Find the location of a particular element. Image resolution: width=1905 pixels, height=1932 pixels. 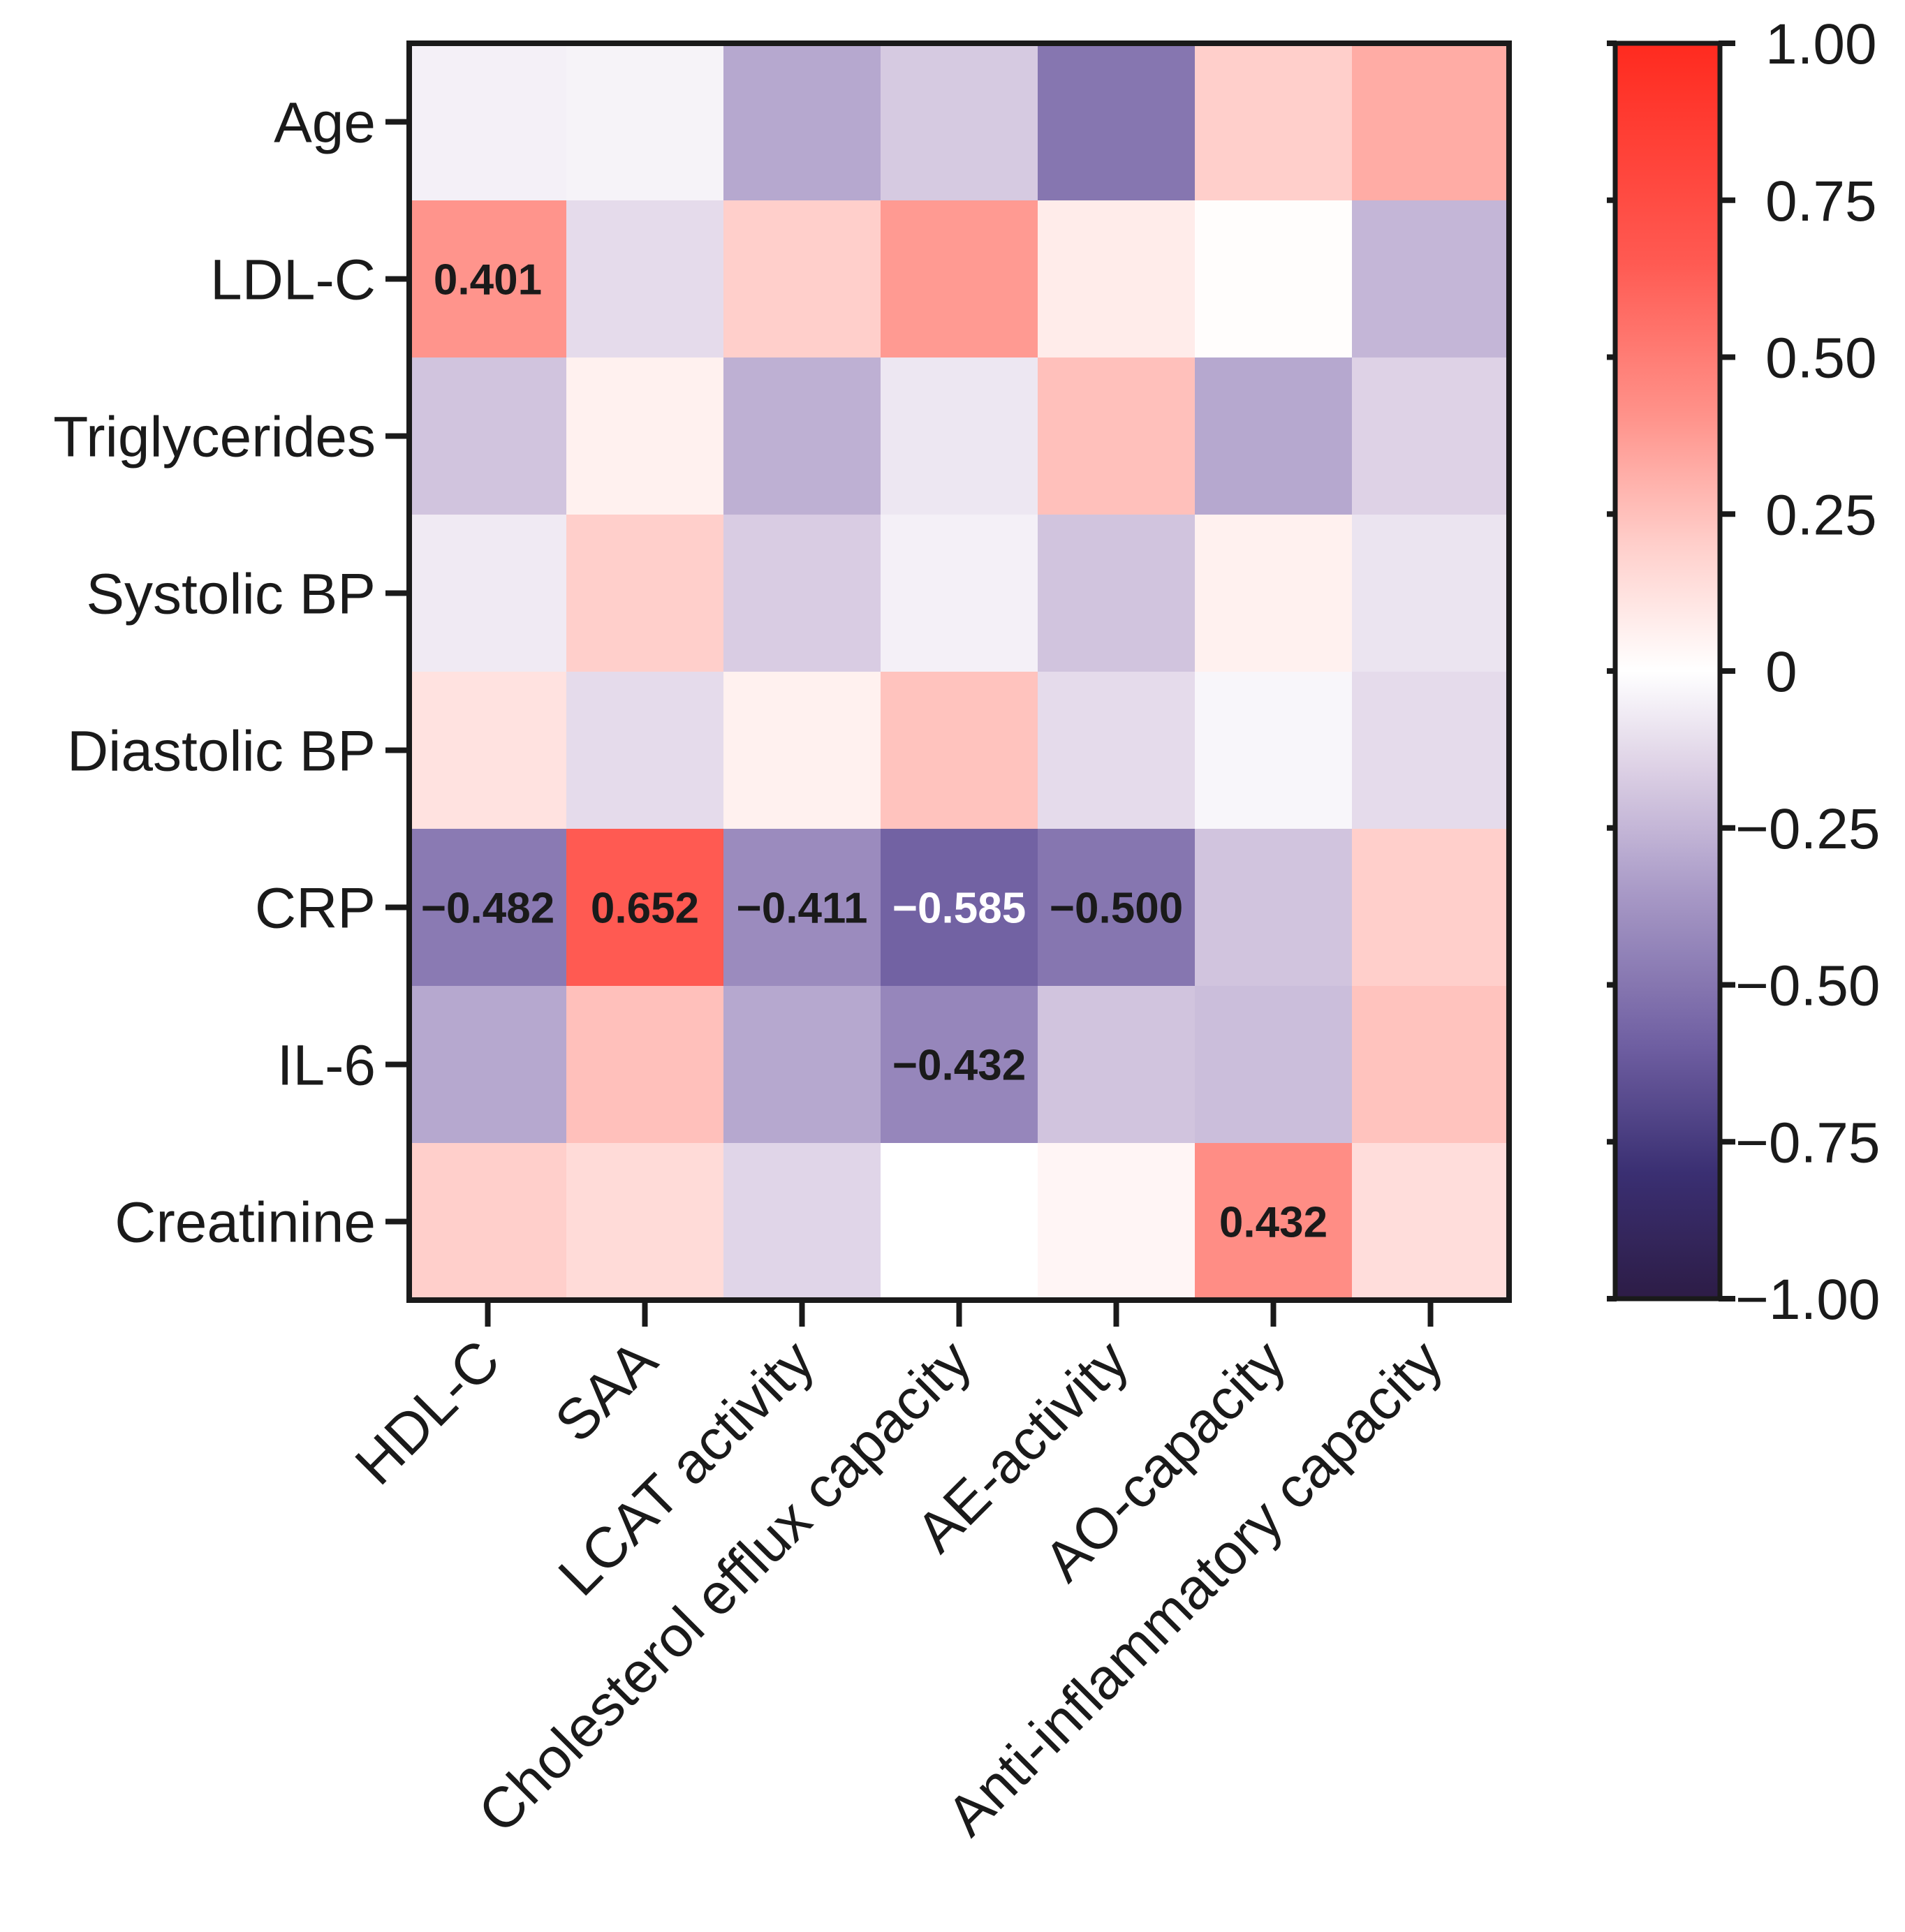

cell-value-label: 0.652 is located at coordinates (645, 909).